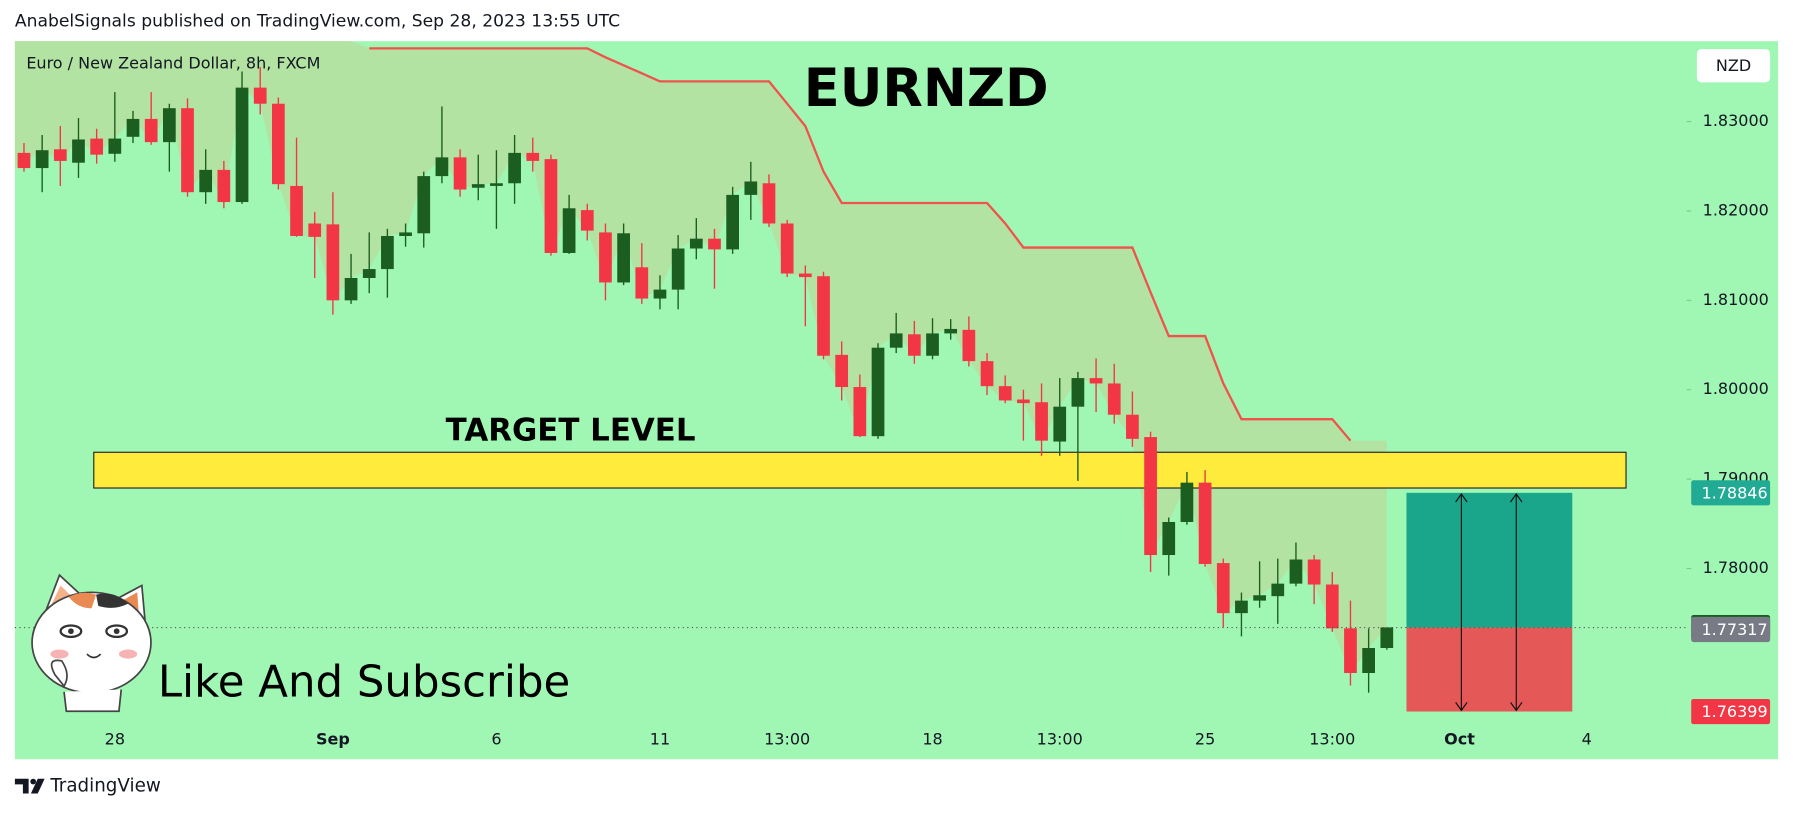 The image size is (1793, 813). Describe the element at coordinates (1459, 738) in the screenshot. I see `x-tick-label: Oct` at that location.